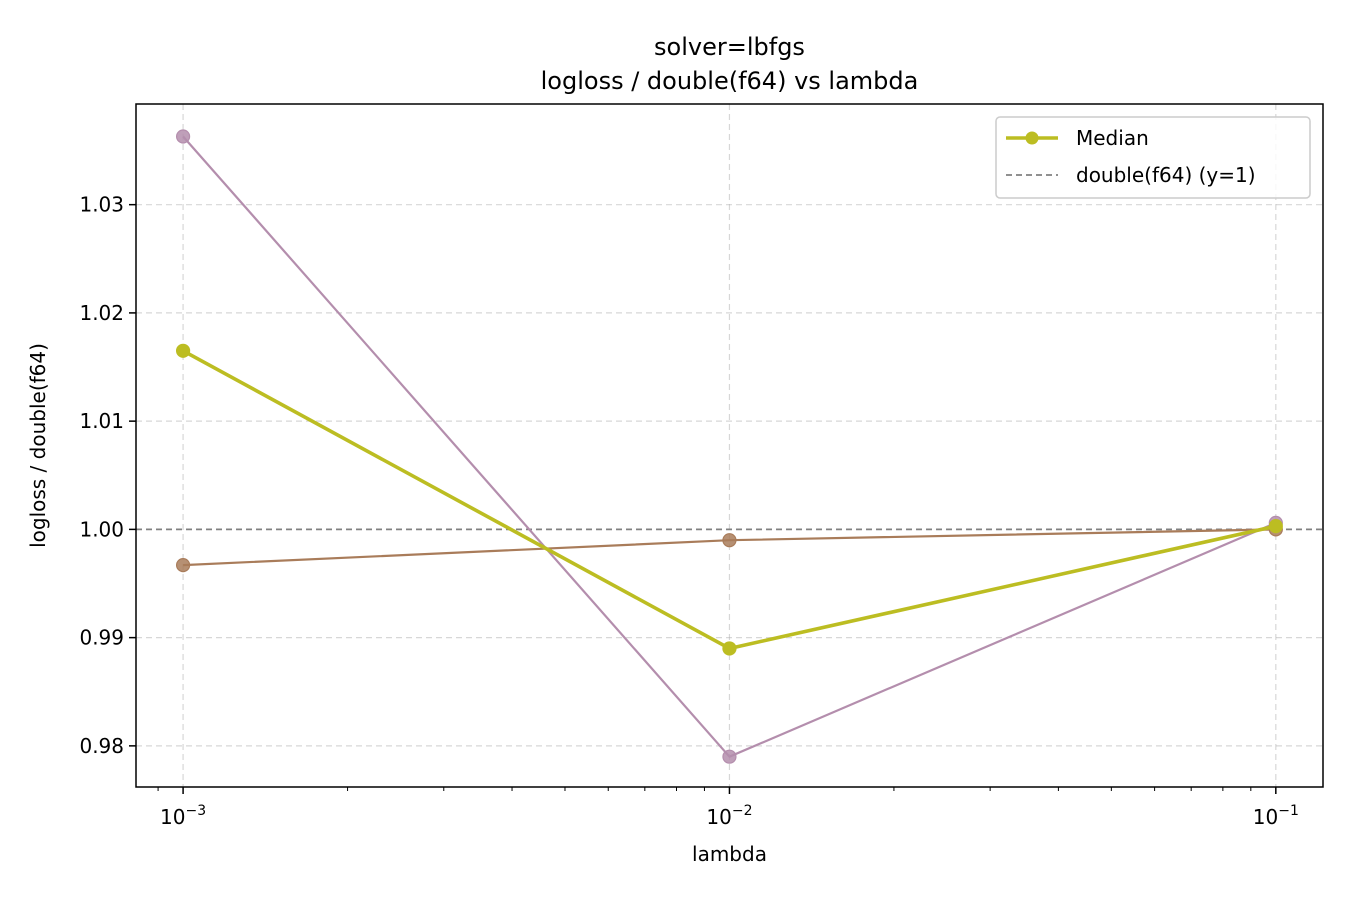 The height and width of the screenshot is (900, 1350). Describe the element at coordinates (183, 816) in the screenshot. I see `x-tick-label: 10⁻³` at that location.